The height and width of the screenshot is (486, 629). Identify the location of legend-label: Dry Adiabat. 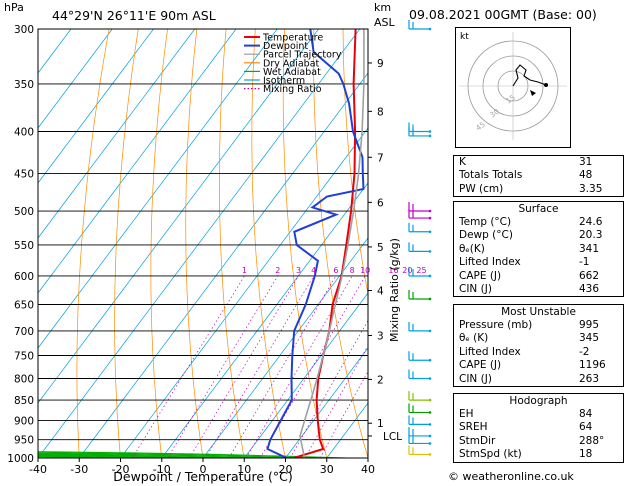
(291, 63).